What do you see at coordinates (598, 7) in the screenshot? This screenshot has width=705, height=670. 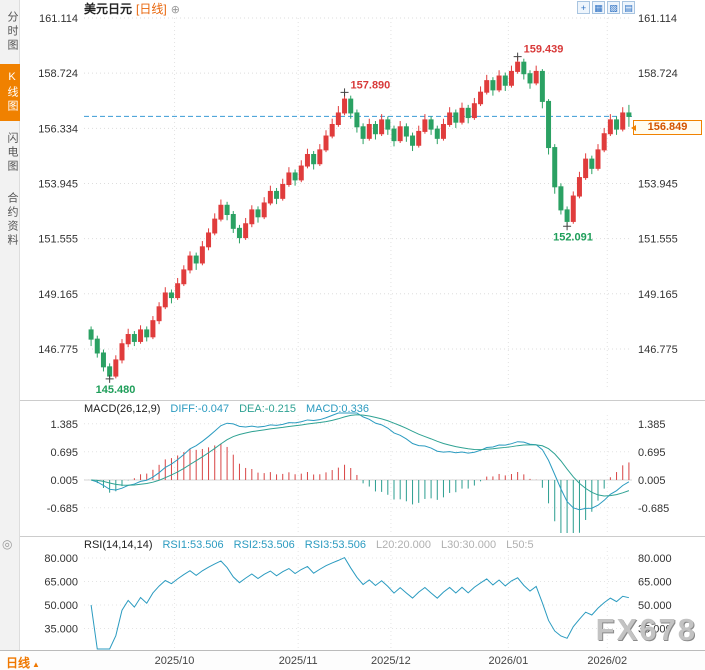 I see `indicator-panel-icon: ▦` at bounding box center [598, 7].